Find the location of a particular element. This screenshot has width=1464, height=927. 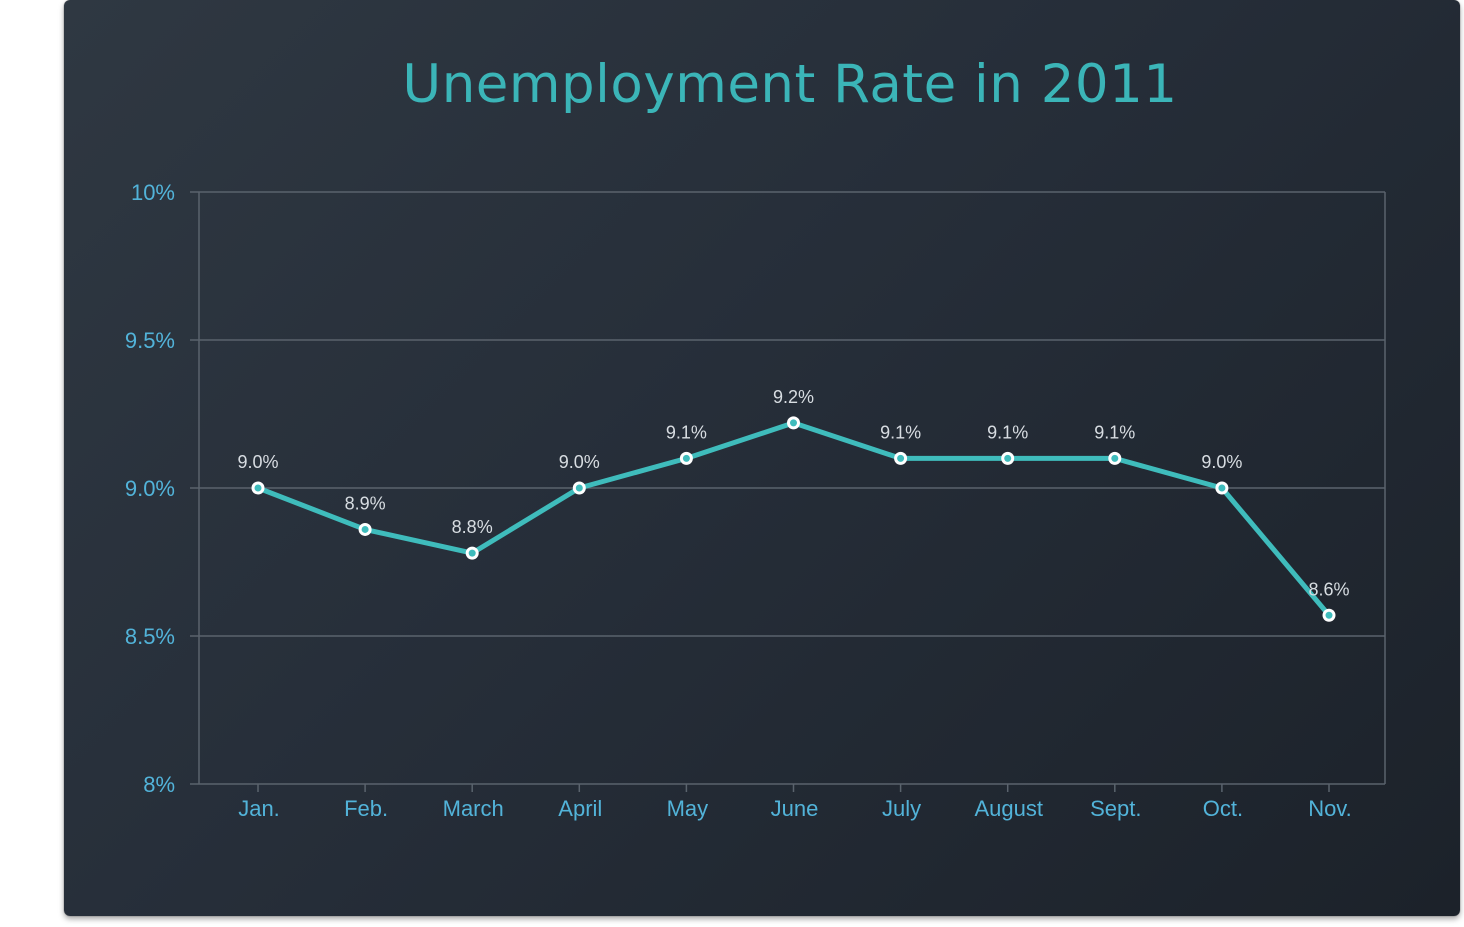

x-tick-label: June is located at coordinates (795, 808).